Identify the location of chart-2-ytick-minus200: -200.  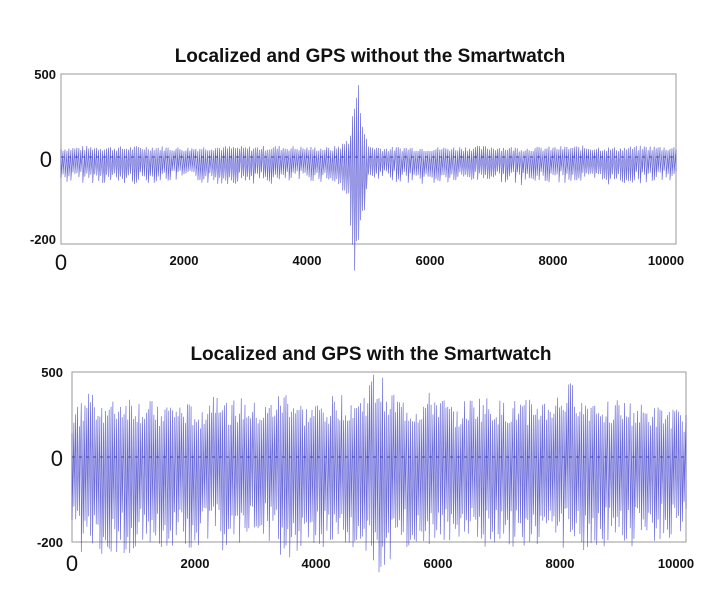
(50, 542).